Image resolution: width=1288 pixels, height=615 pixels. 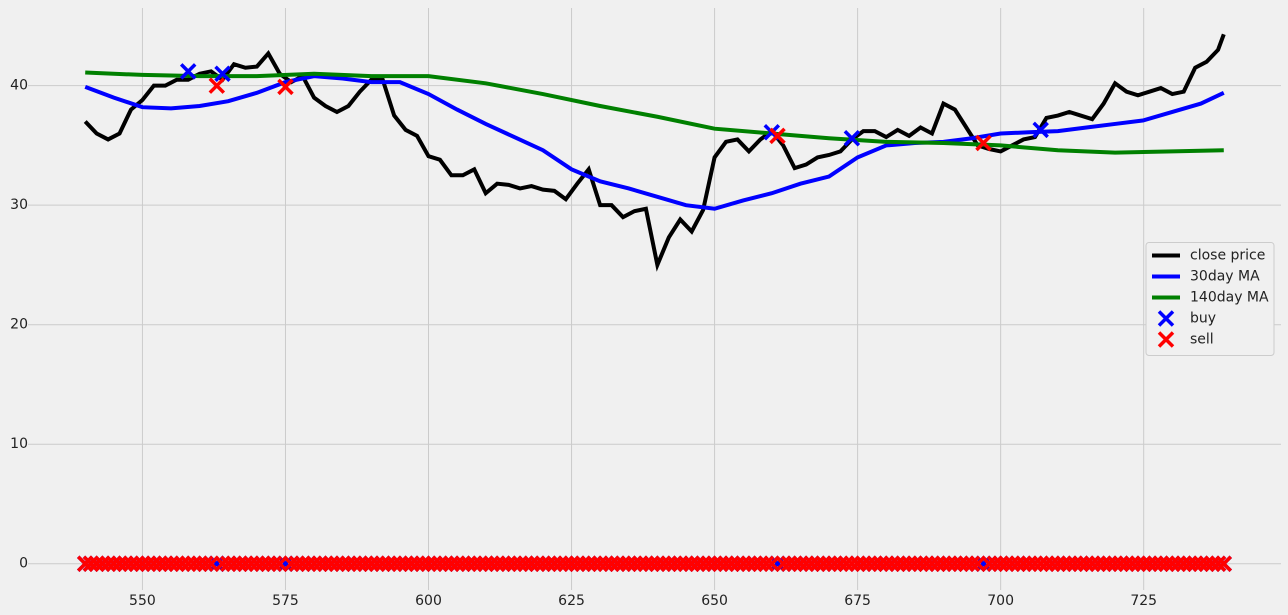 What do you see at coordinates (285, 601) in the screenshot?
I see `x-tick-label: 575` at bounding box center [285, 601].